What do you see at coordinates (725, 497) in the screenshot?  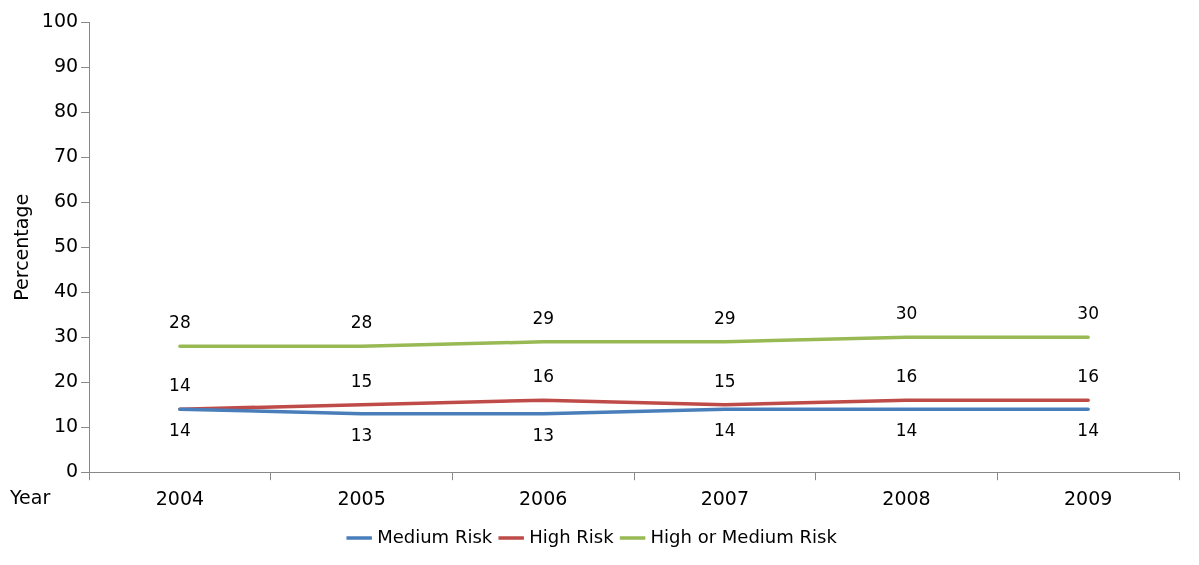 I see `x-tick-label: 2007` at bounding box center [725, 497].